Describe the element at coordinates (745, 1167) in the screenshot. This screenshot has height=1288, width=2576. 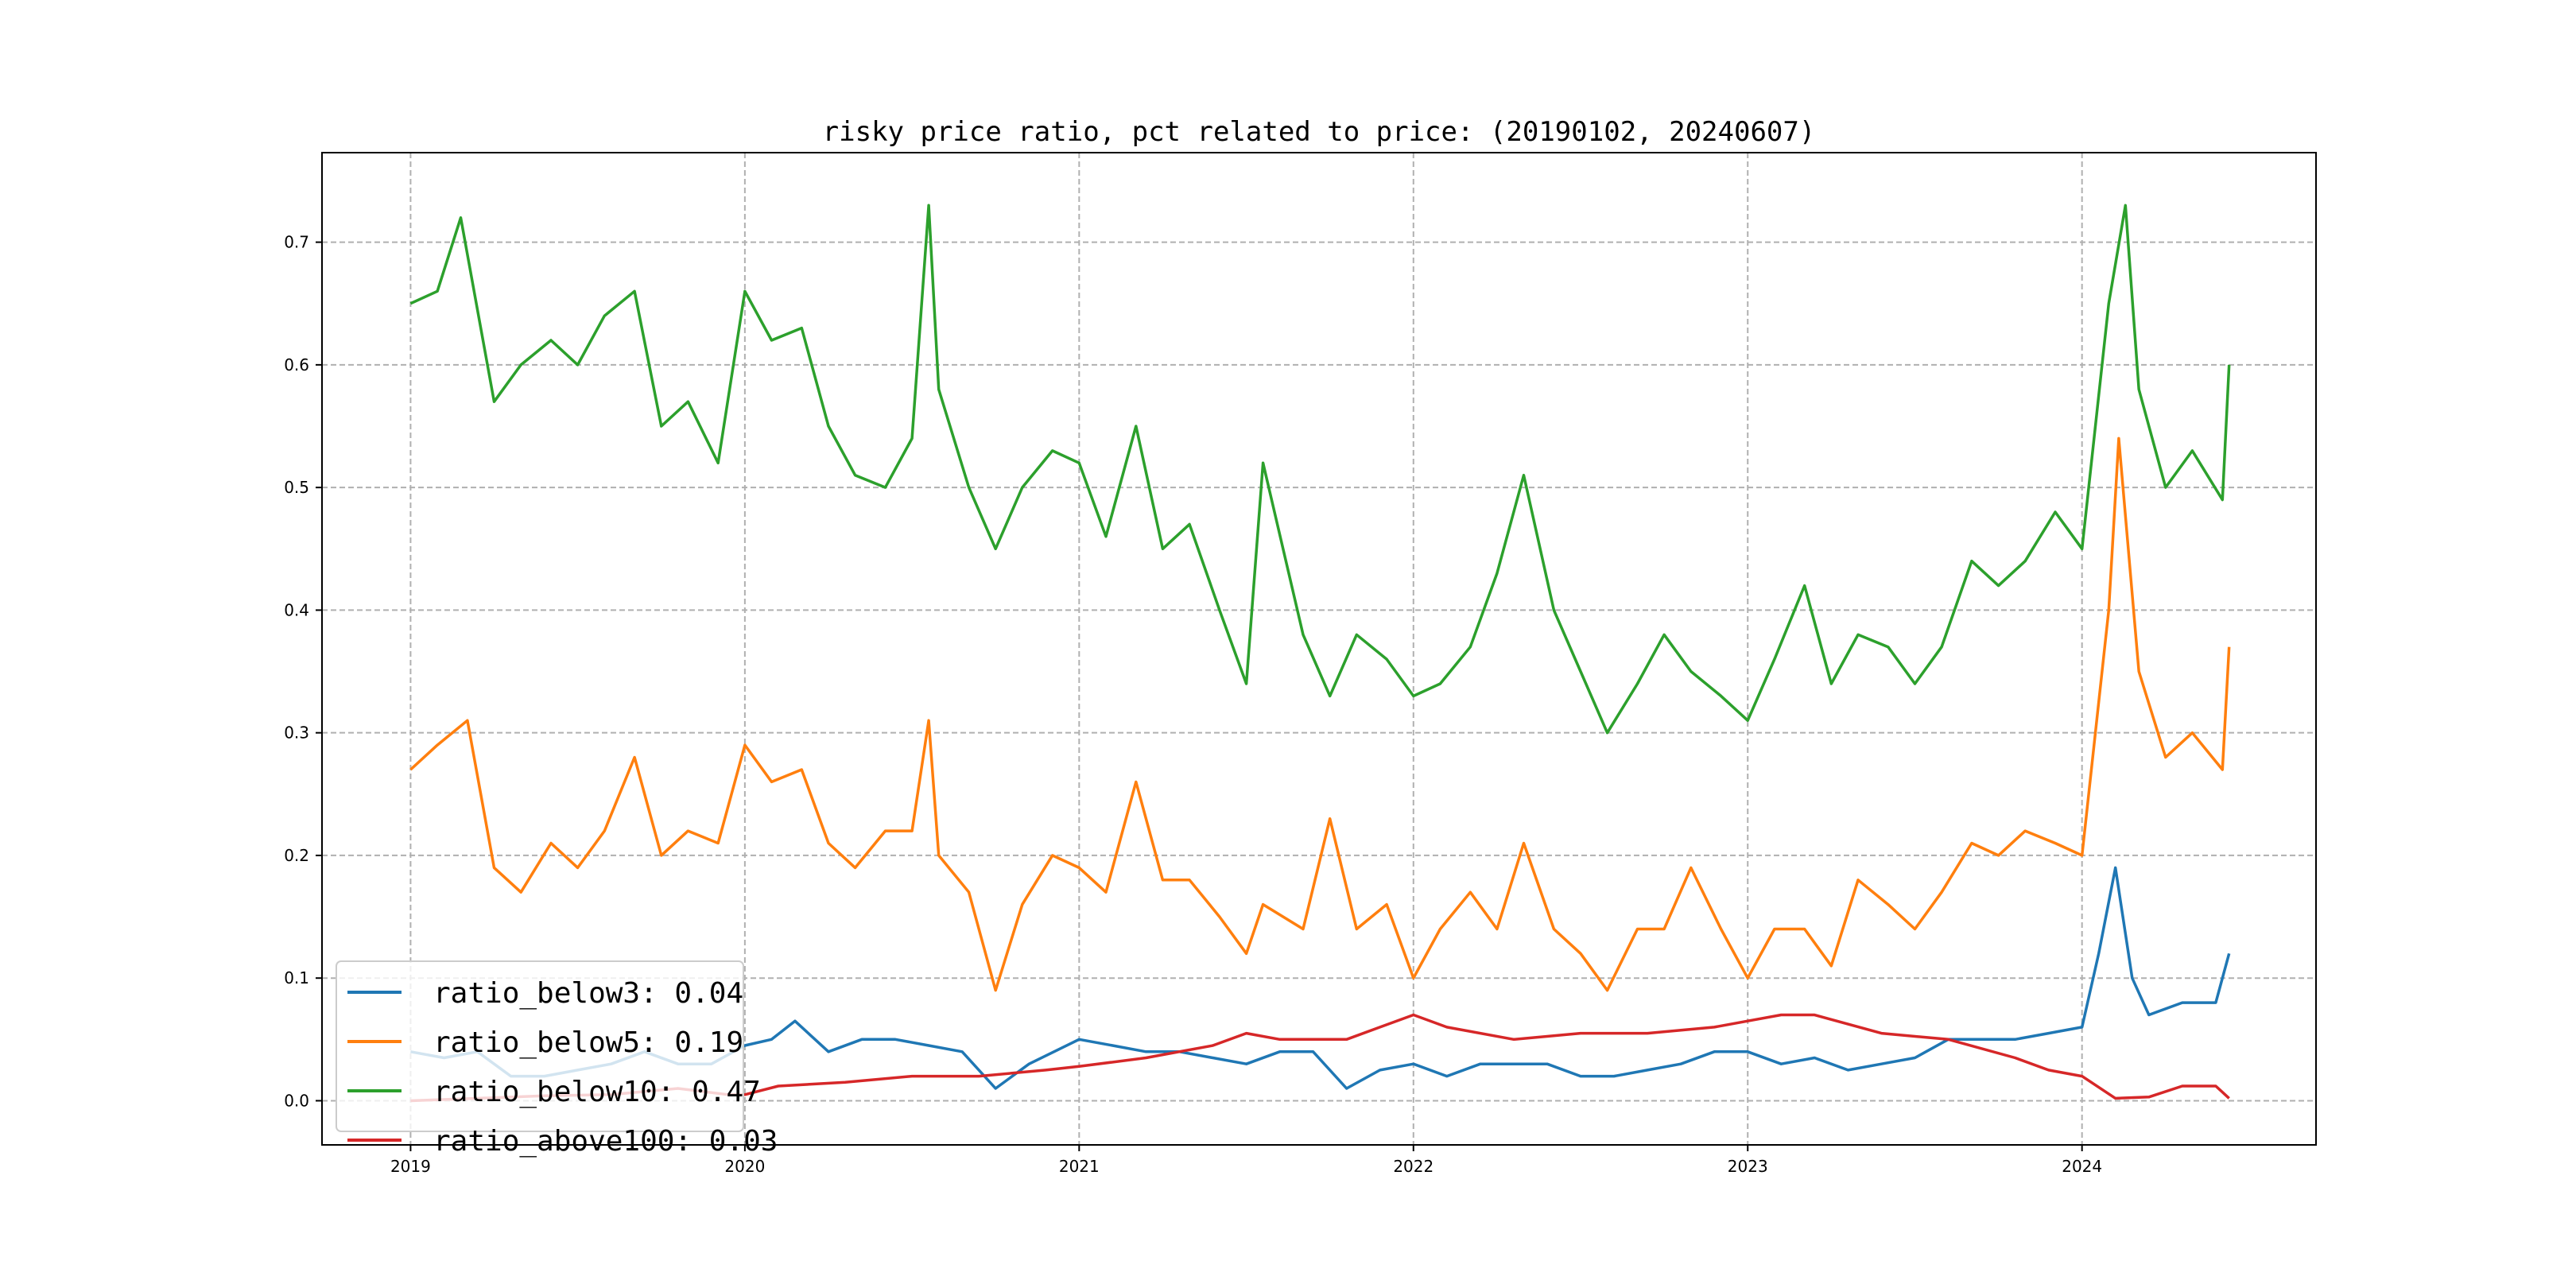
I see `x-tick-label: 2020` at that location.